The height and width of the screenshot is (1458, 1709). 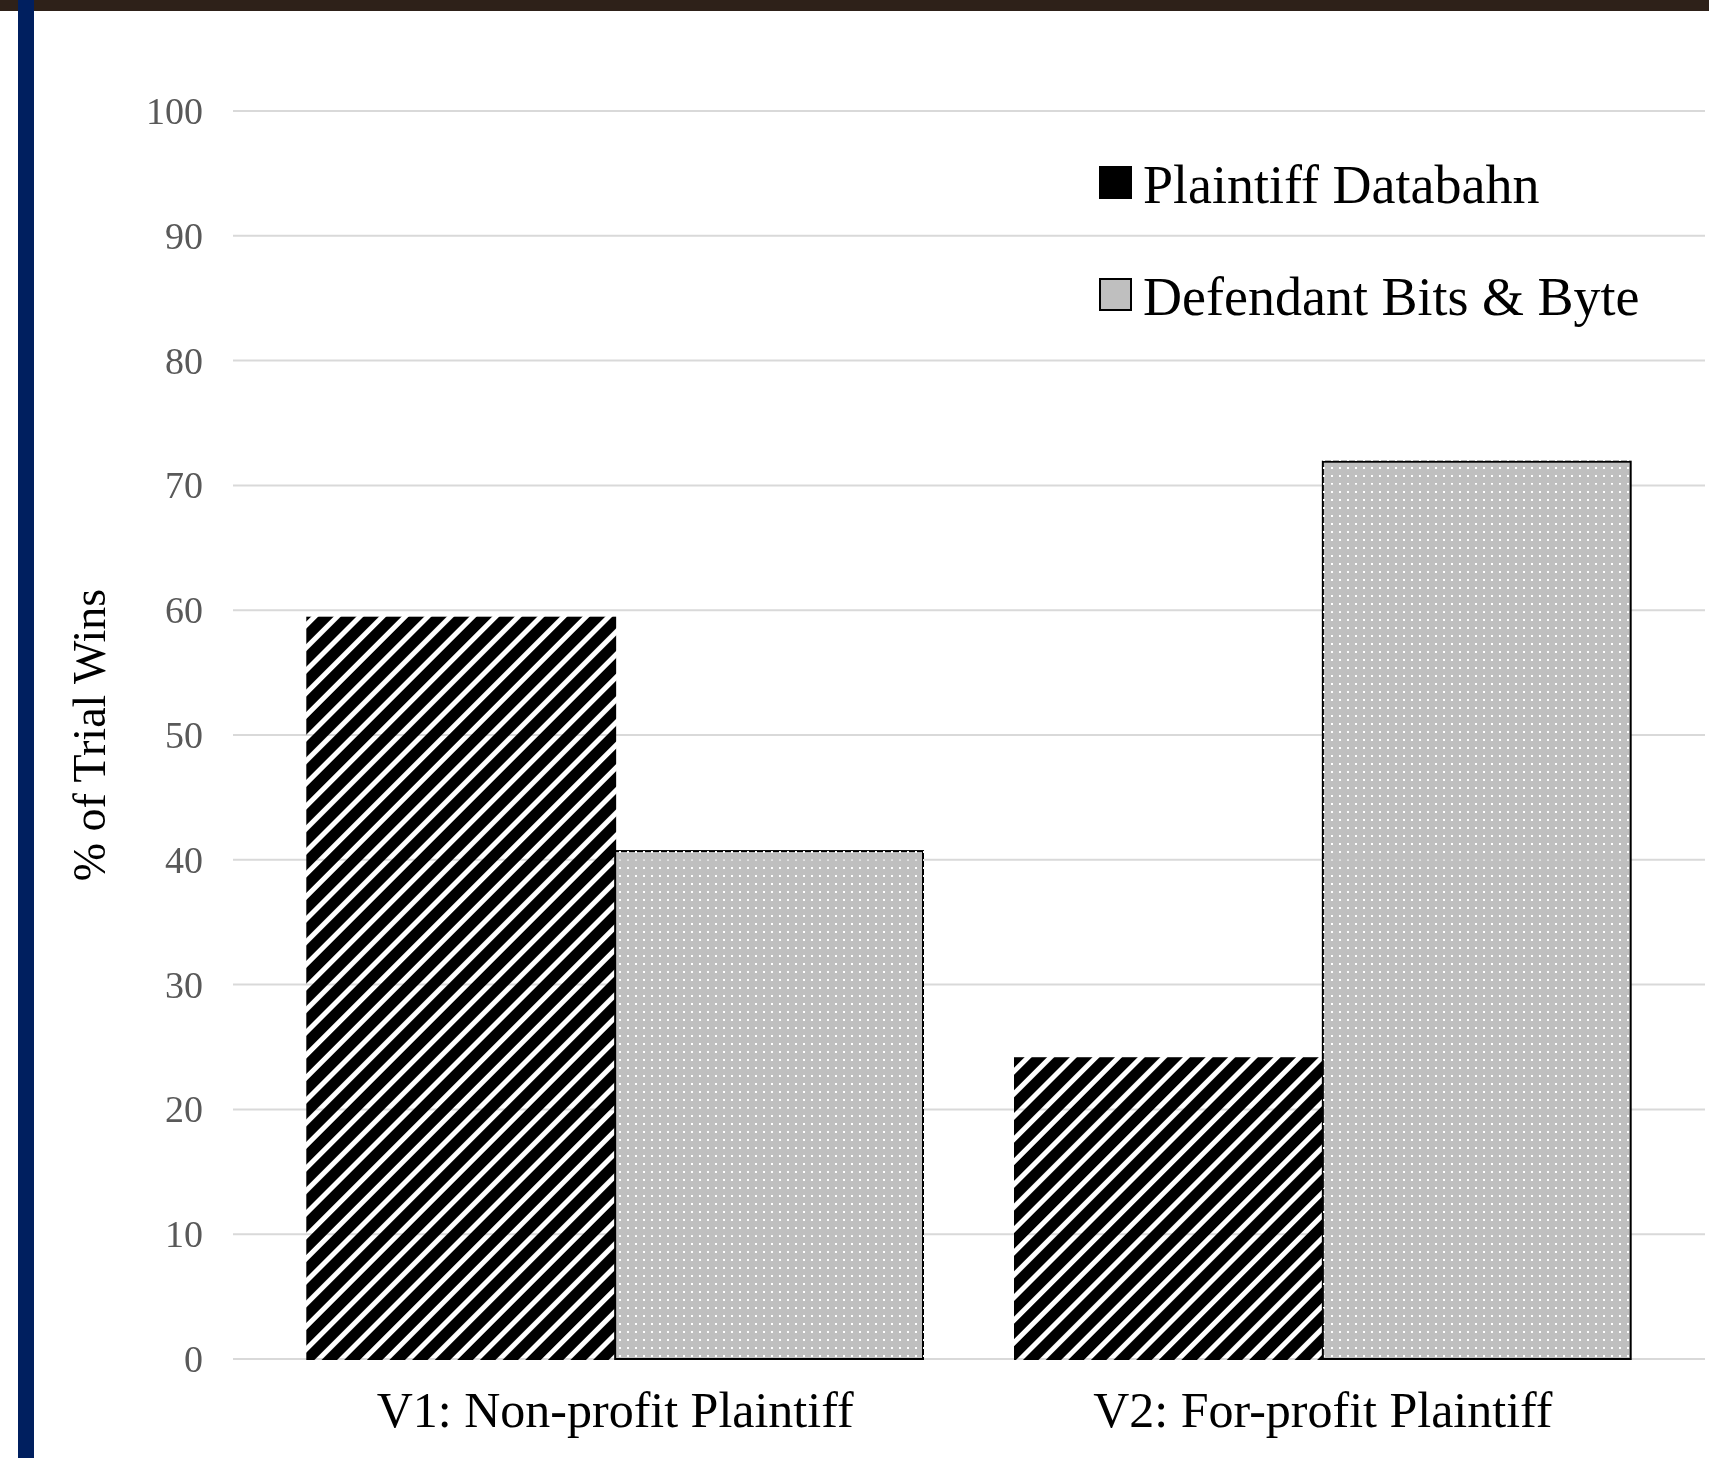 I want to click on legend-label: Defendant Bits & Byte, so click(x=1391, y=297).